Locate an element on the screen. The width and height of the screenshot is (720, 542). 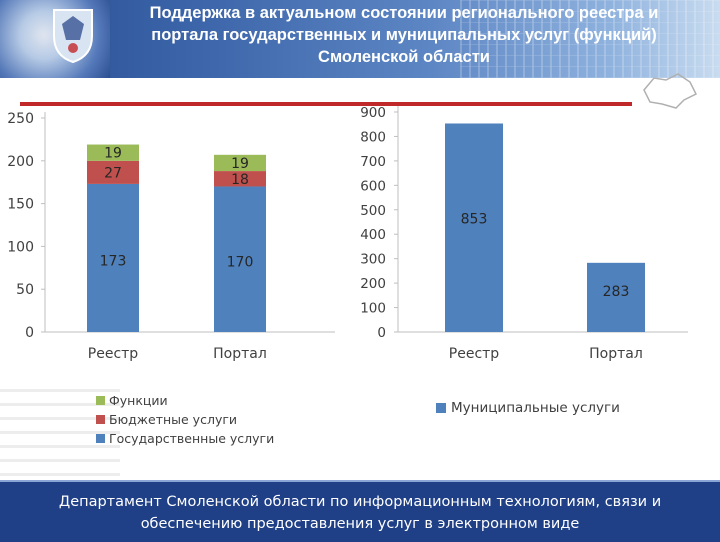
legend-item: Функции is located at coordinates (185, 400).